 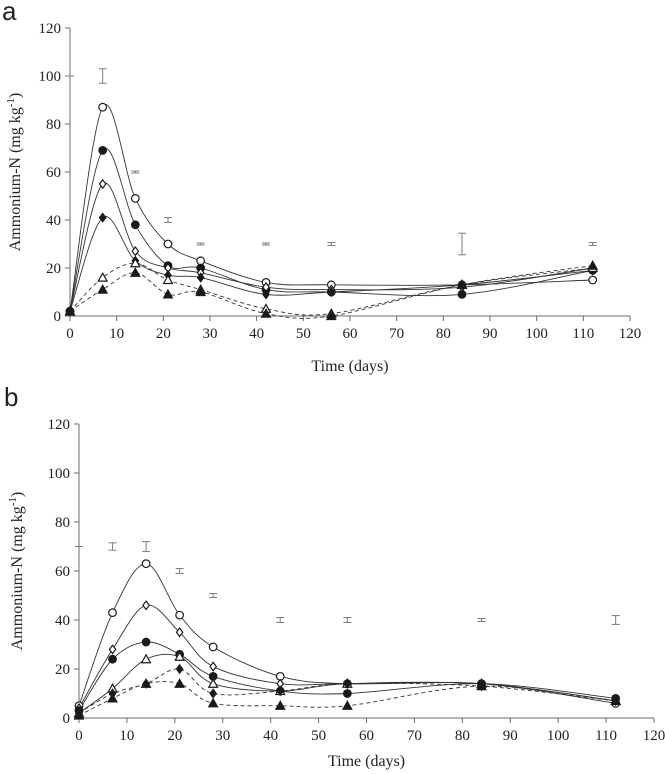 I want to click on series-line-open-diamond, so click(x=331, y=247).